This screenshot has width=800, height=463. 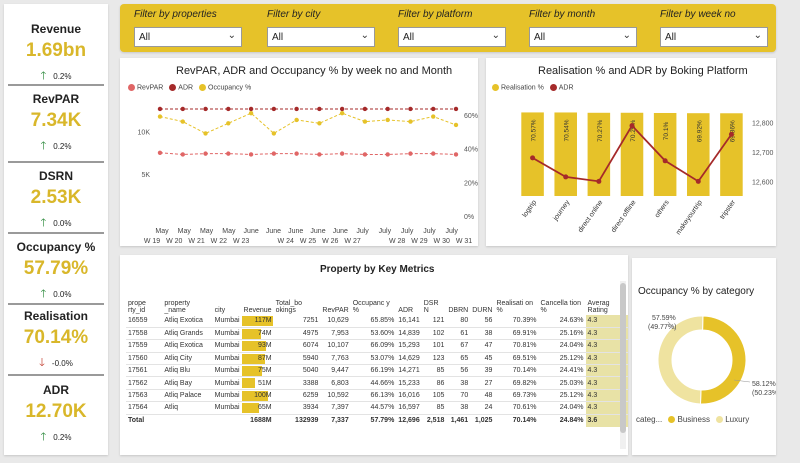 I want to click on table-scrollbar-thumb, so click(x=623, y=358).